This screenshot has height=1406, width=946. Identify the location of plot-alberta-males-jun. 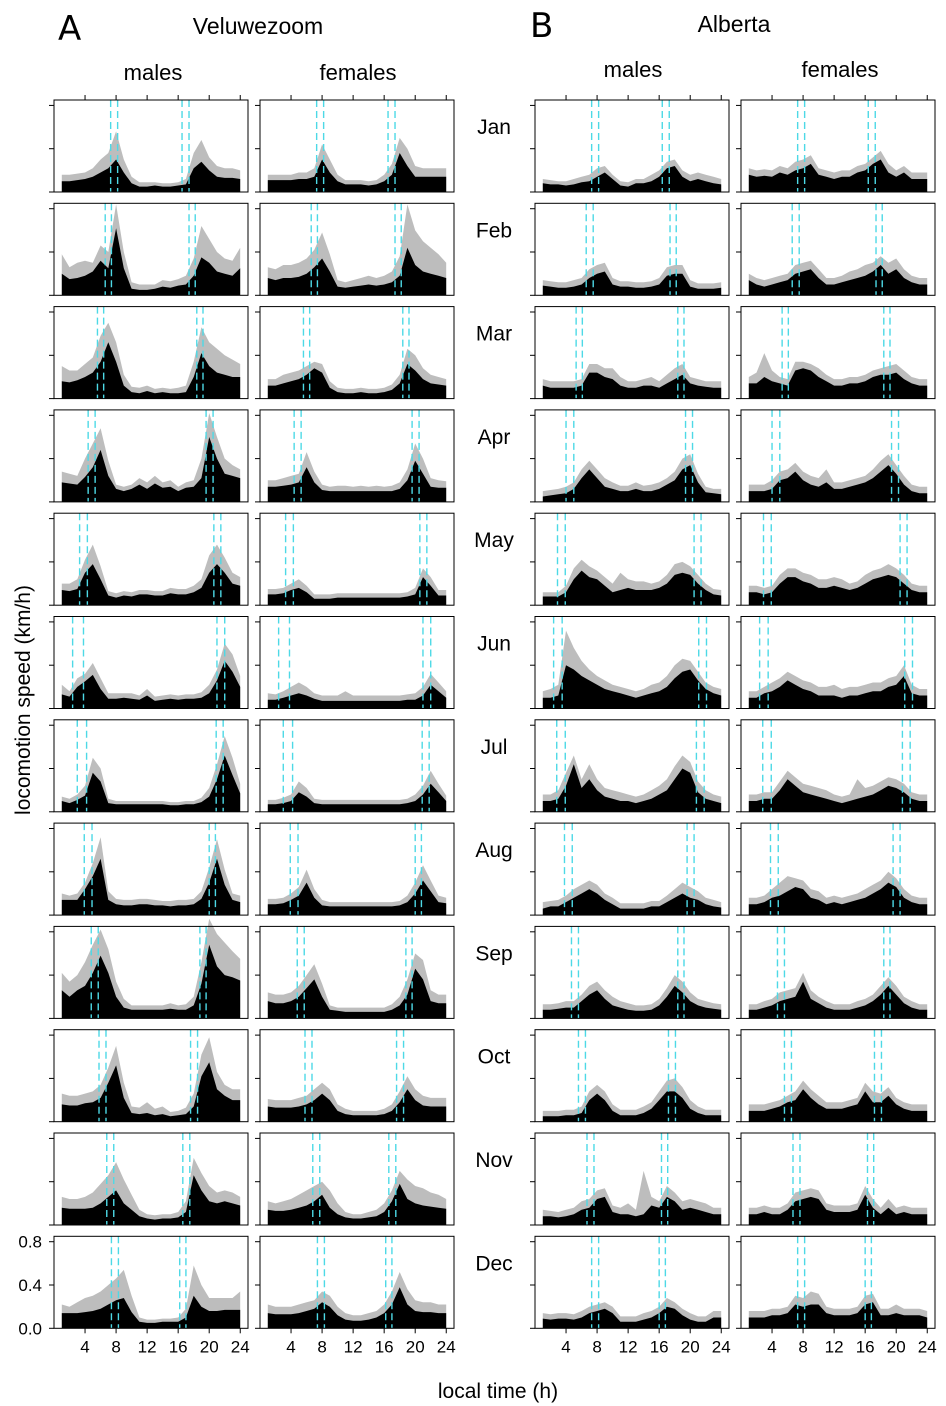
(630, 662).